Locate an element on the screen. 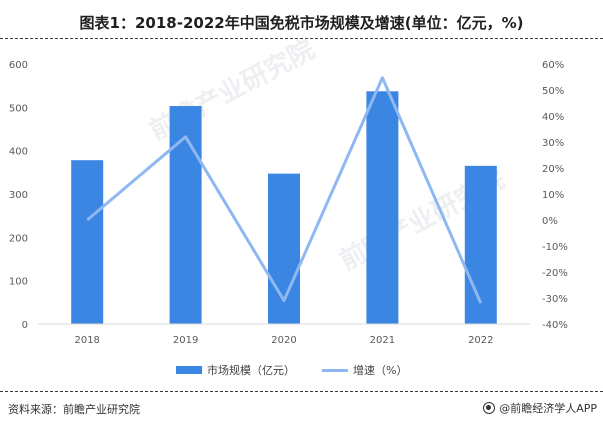  y-left-tick: 500 is located at coordinates (18, 108).